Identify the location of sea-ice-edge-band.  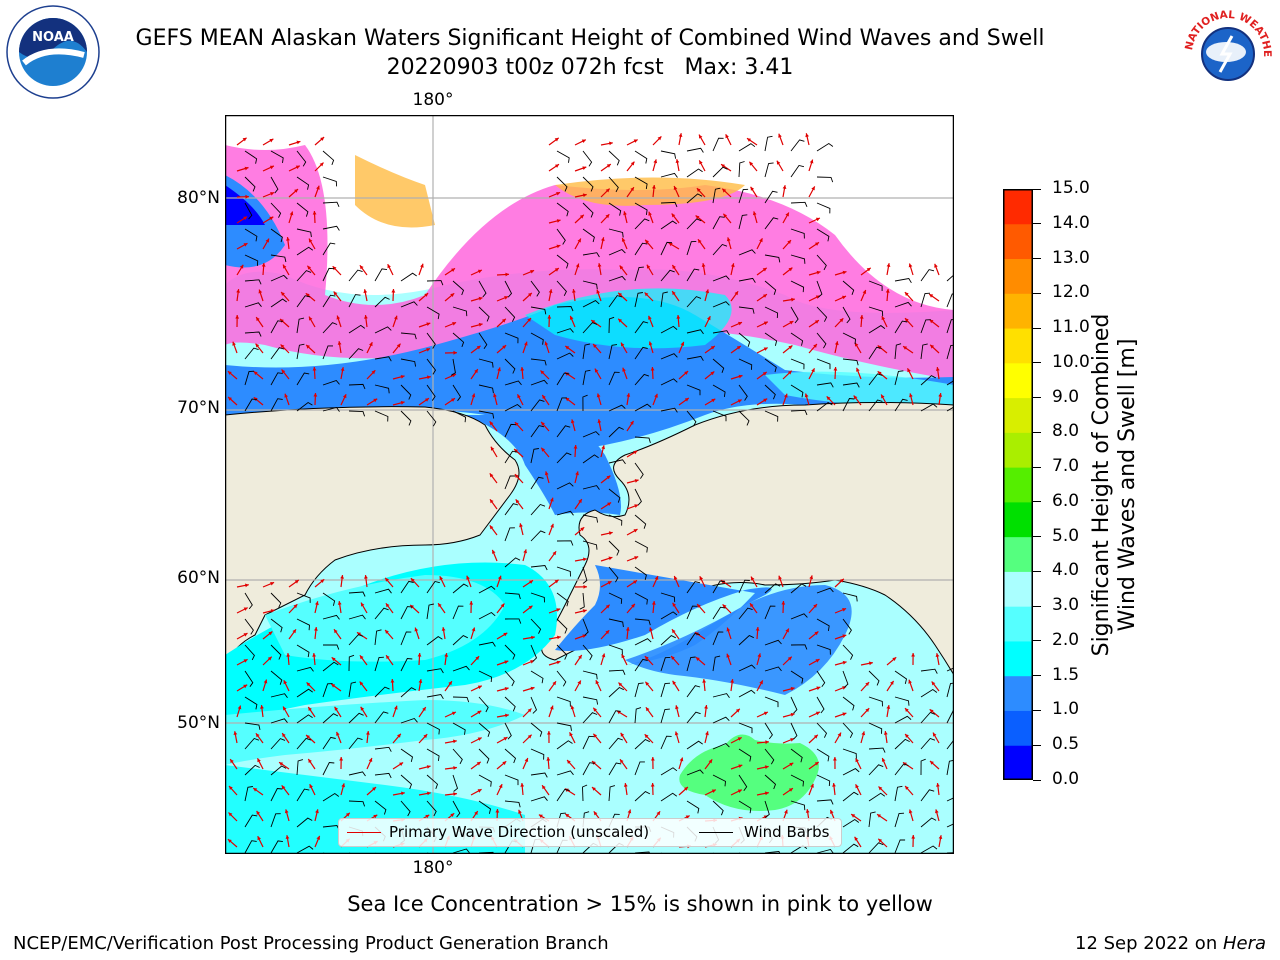
(589, 262).